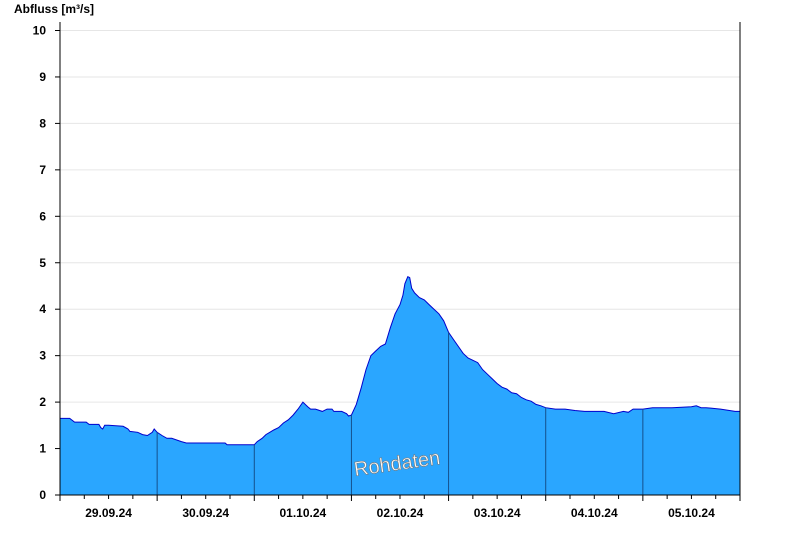 The width and height of the screenshot is (800, 550). I want to click on y-tick-label: 0, so click(42, 495).